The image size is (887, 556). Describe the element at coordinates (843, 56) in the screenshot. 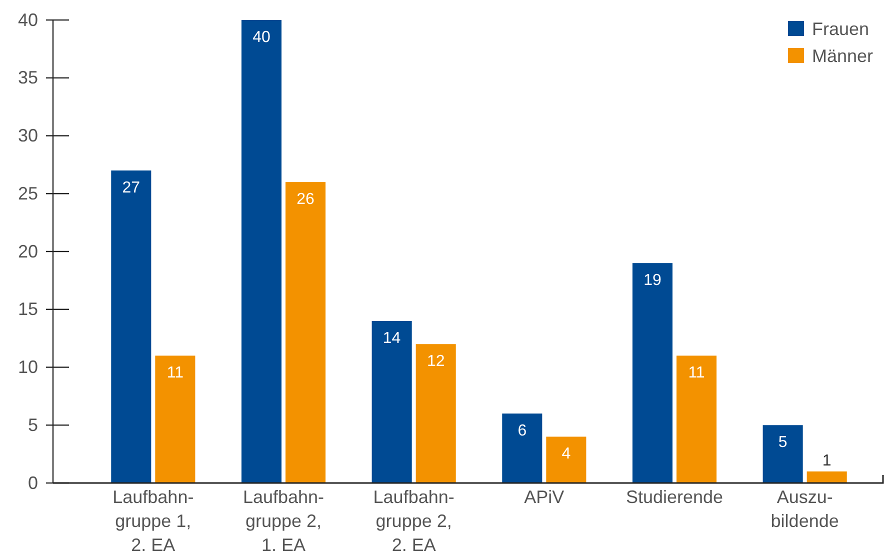

I see `legend-label: Männer` at that location.